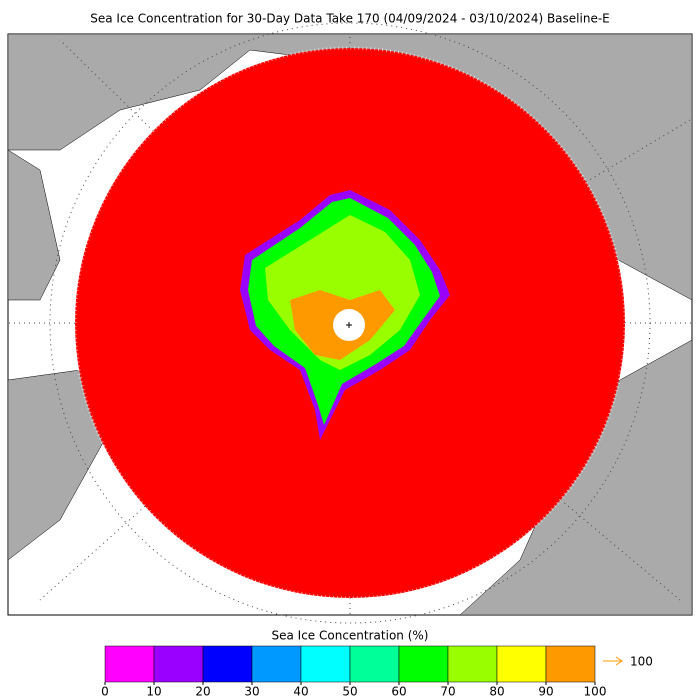 Image resolution: width=700 pixels, height=700 pixels. What do you see at coordinates (300, 692) in the screenshot?
I see `colorbar-tick-label: 40` at bounding box center [300, 692].